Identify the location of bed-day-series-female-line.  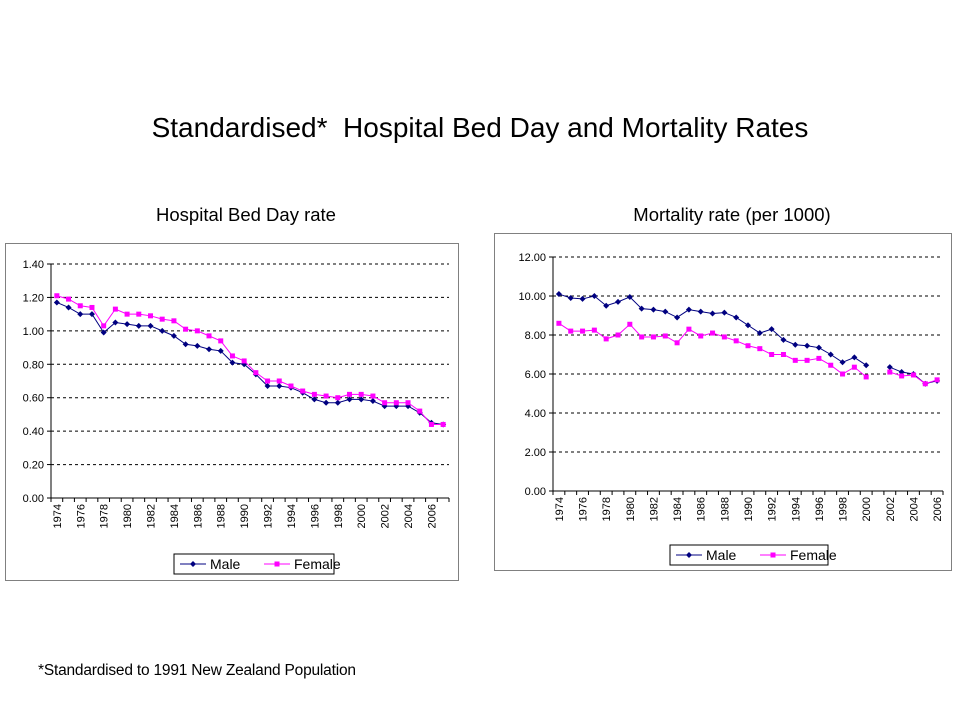
(250, 360).